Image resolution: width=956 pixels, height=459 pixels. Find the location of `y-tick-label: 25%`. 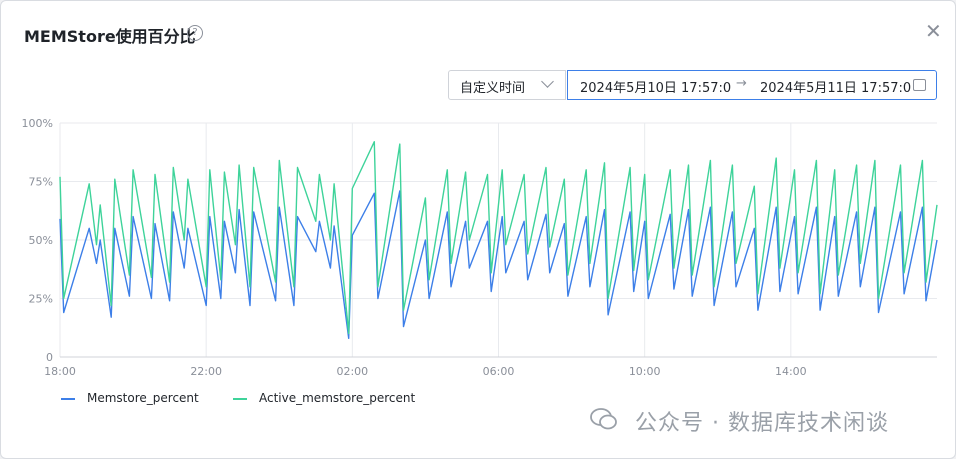

y-tick-label: 25% is located at coordinates (41, 299).